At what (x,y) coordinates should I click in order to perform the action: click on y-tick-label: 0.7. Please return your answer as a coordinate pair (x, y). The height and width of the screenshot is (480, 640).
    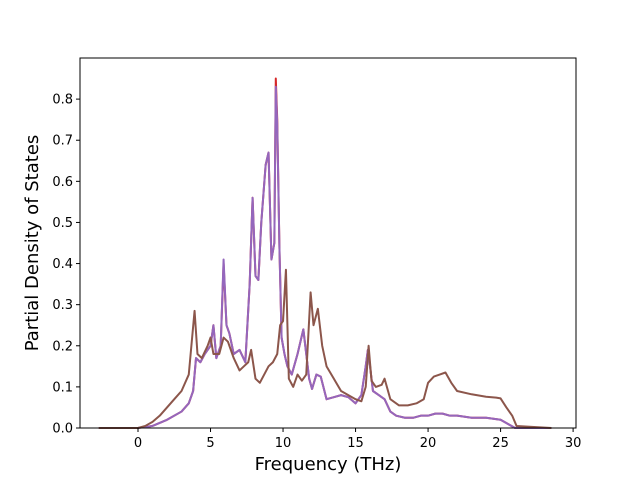
    Looking at the image, I should click on (62, 141).